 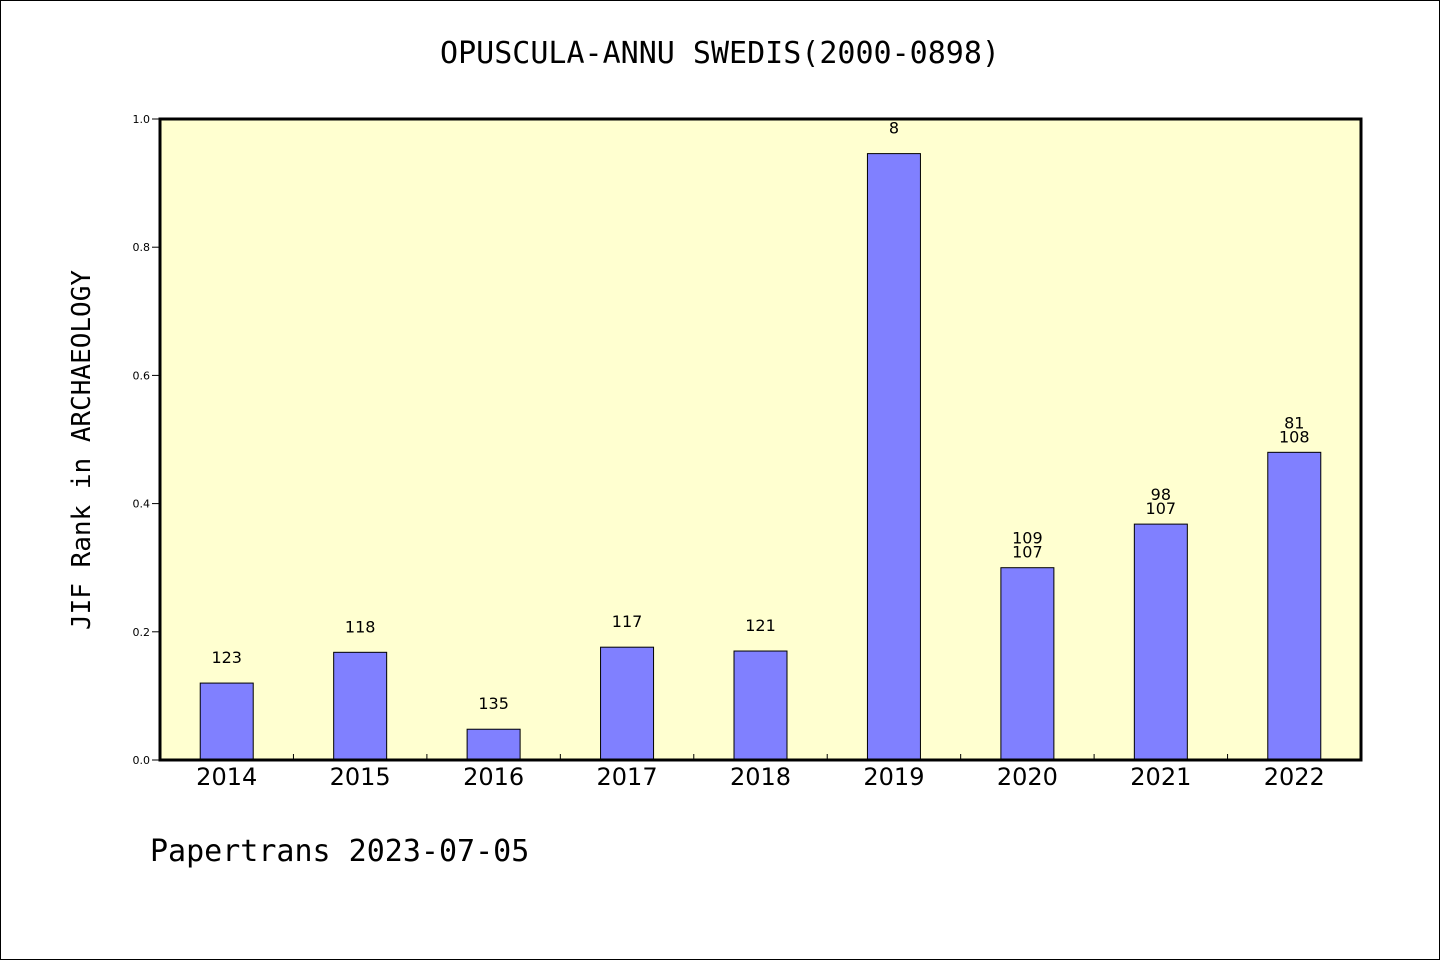 What do you see at coordinates (1027, 777) in the screenshot?
I see `x-tick-label: 2020` at bounding box center [1027, 777].